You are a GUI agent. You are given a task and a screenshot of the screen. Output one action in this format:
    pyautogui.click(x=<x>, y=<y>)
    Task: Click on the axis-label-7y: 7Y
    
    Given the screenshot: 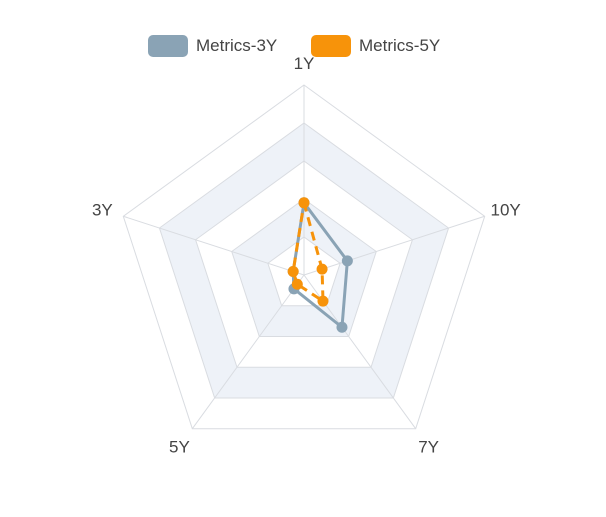 What is the action you would take?
    pyautogui.click(x=428, y=447)
    